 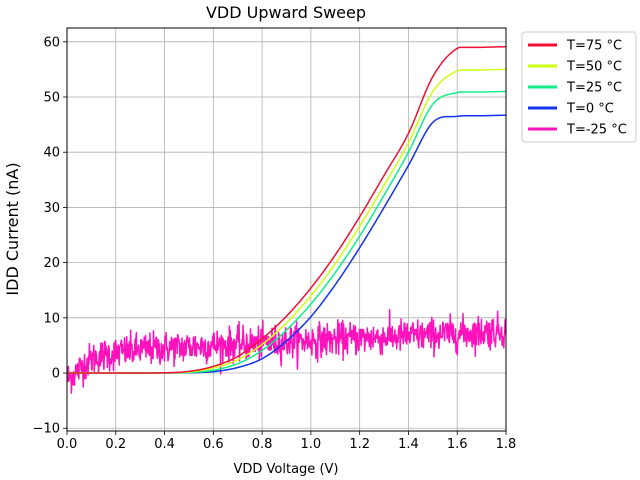 What do you see at coordinates (408, 444) in the screenshot?
I see `x-tick-label: 1.4` at bounding box center [408, 444].